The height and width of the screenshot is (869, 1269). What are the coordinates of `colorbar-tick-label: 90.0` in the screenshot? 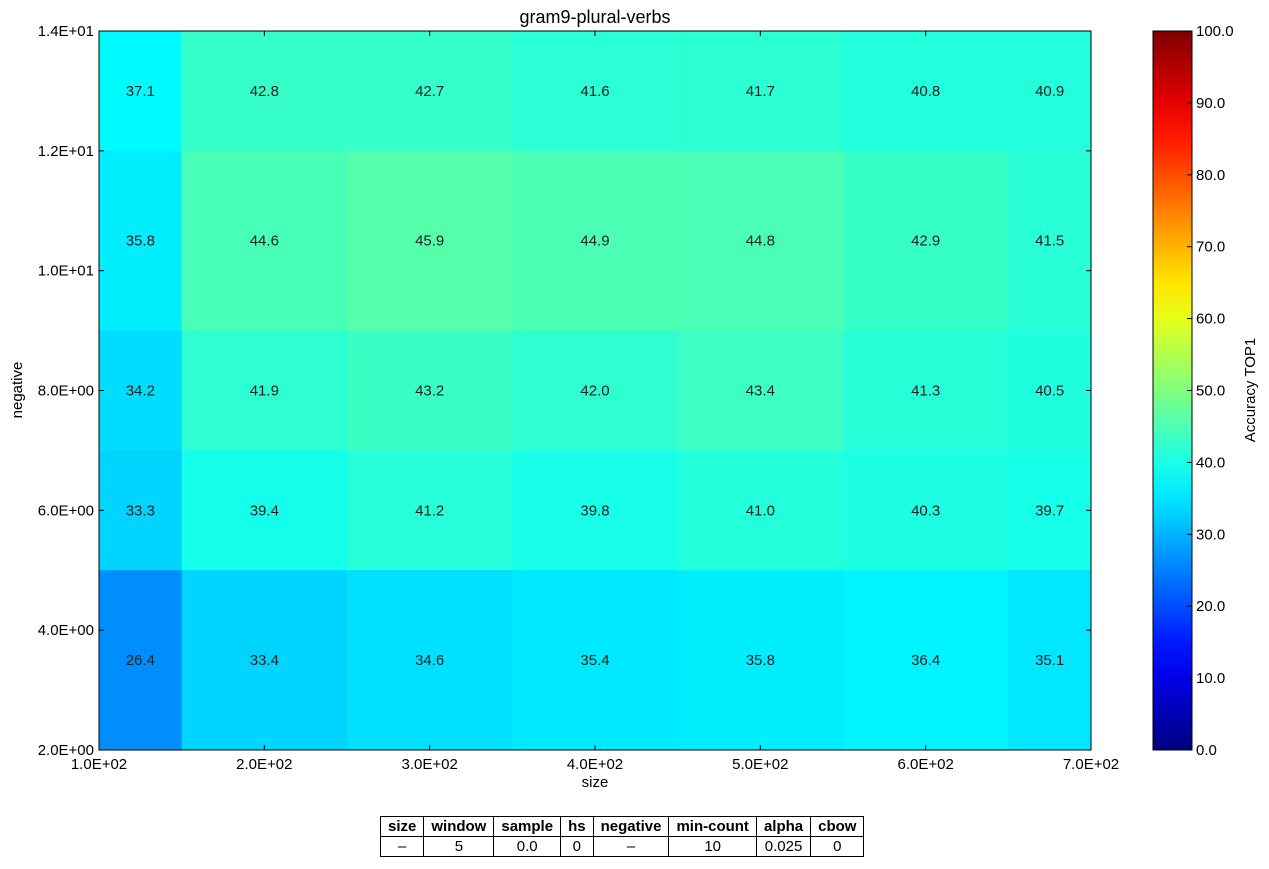 It's located at (1210, 103).